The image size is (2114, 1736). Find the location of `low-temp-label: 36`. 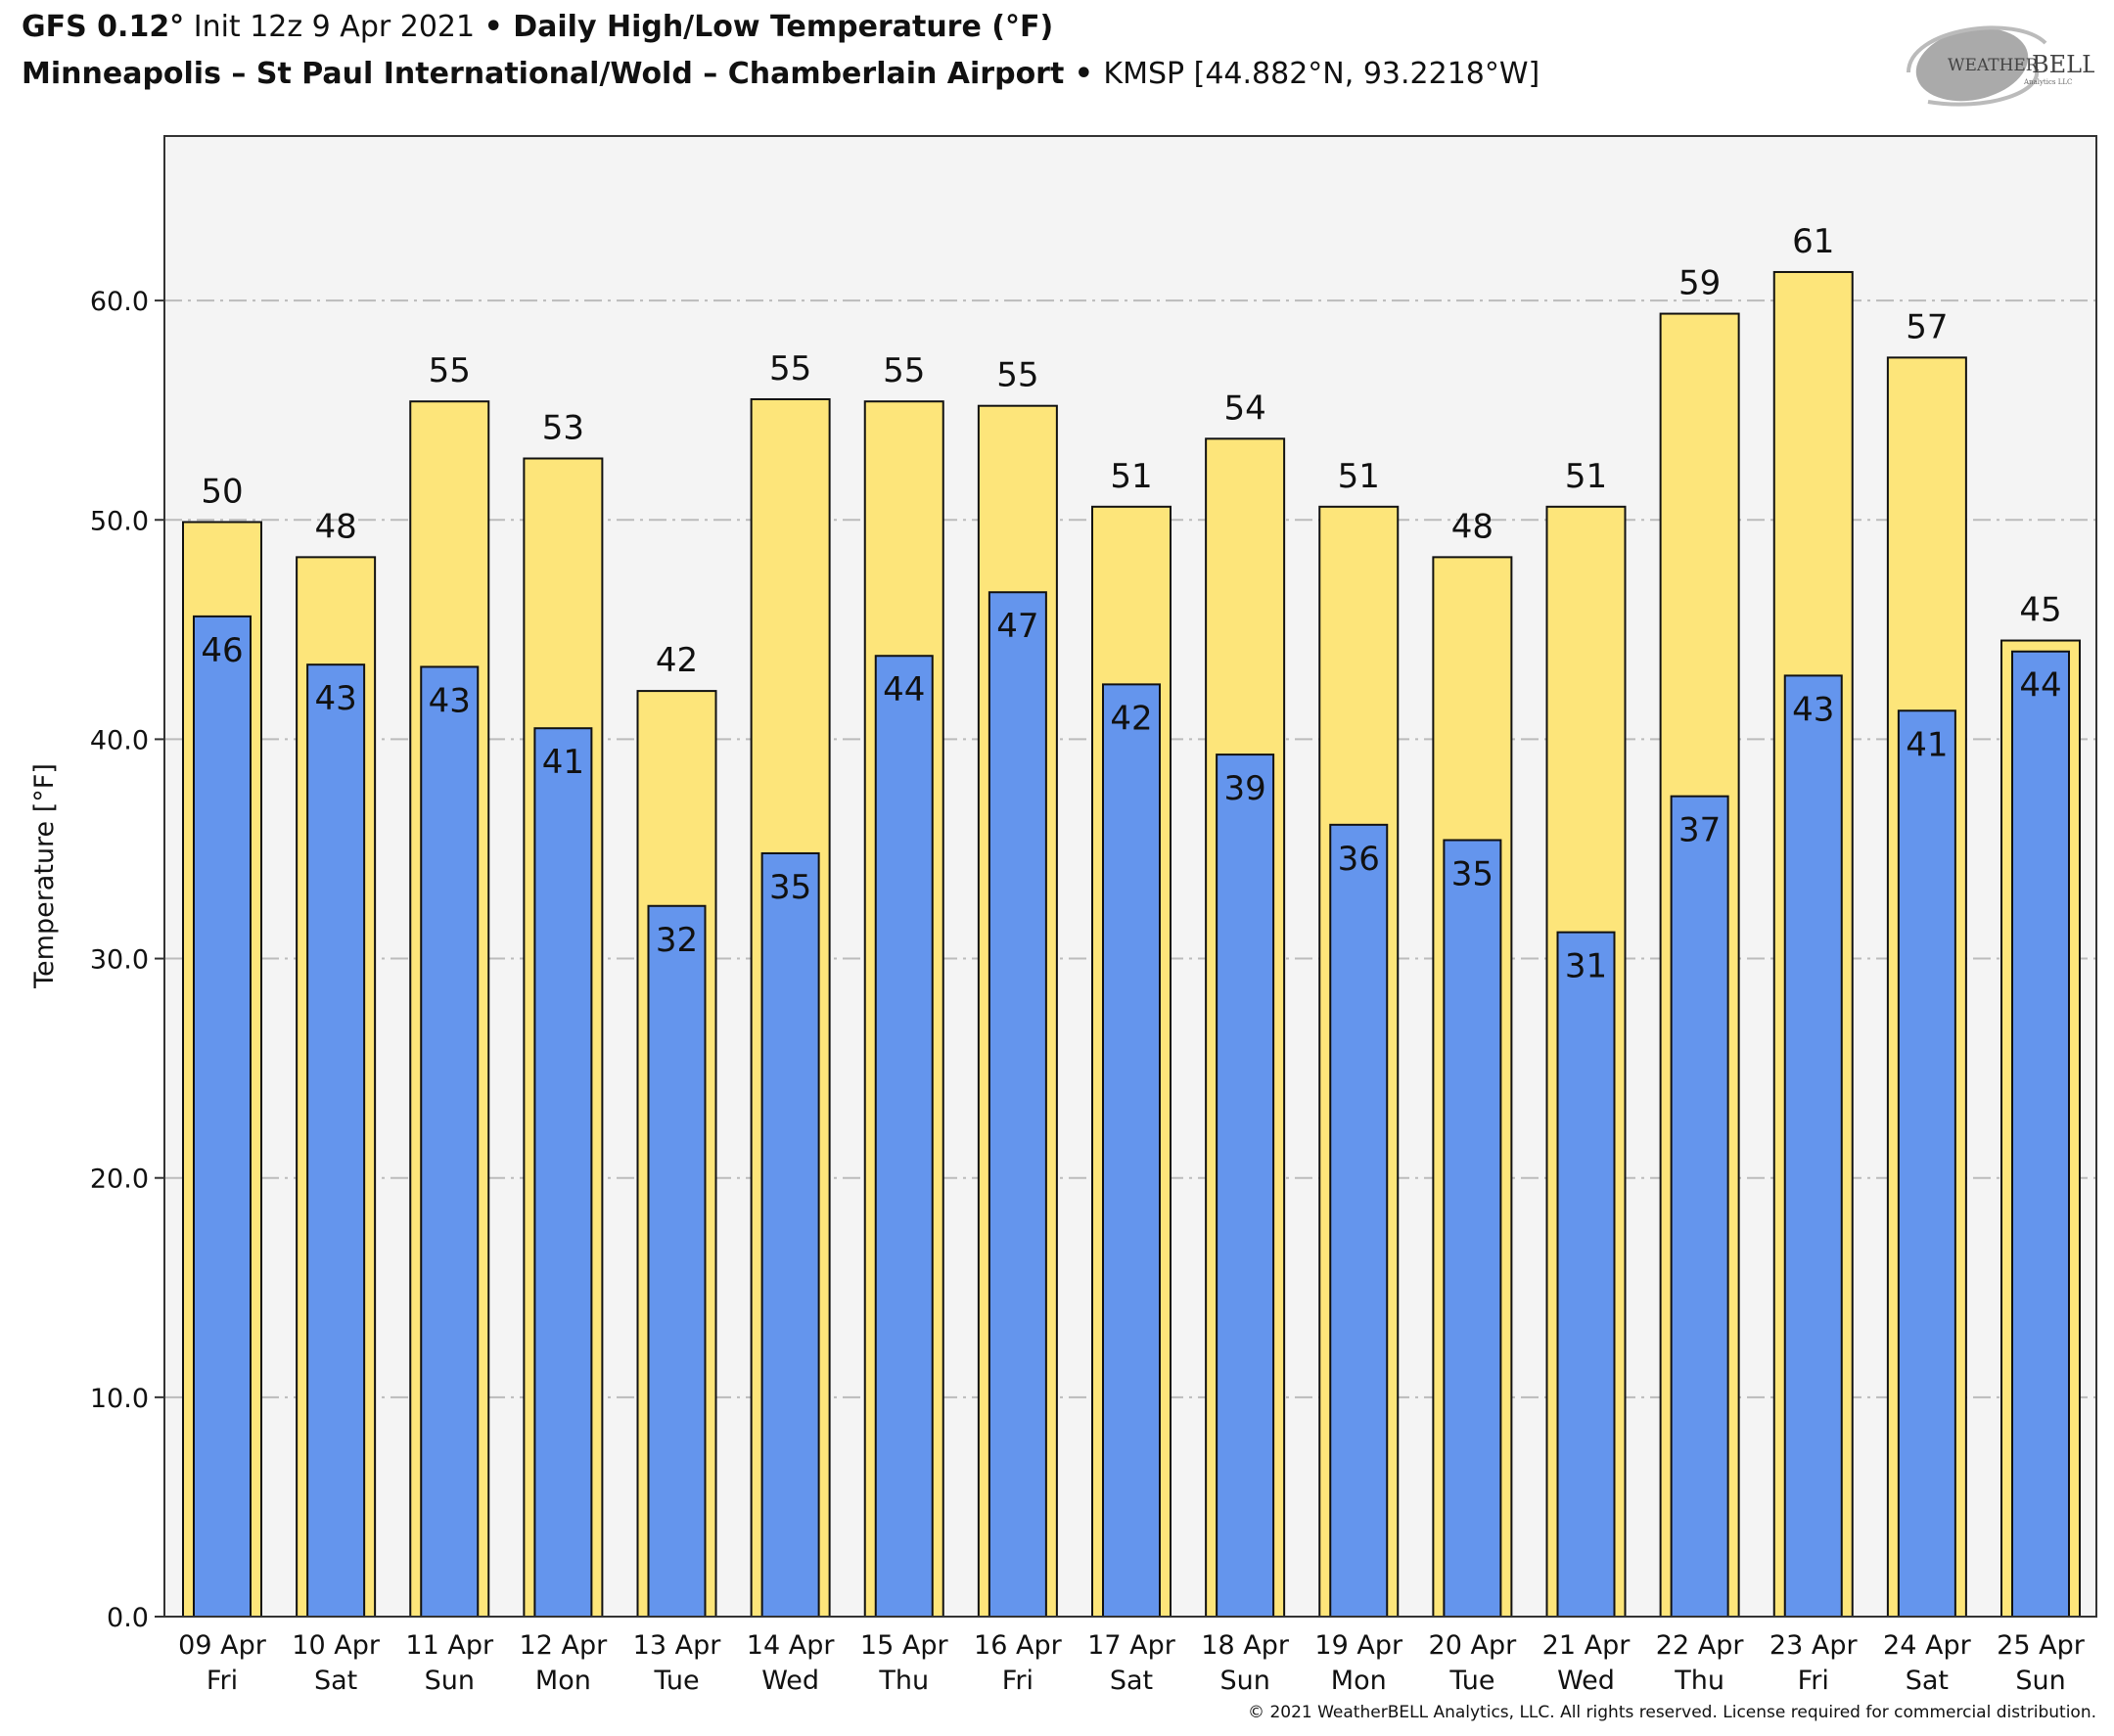

low-temp-label: 36 is located at coordinates (1359, 859).